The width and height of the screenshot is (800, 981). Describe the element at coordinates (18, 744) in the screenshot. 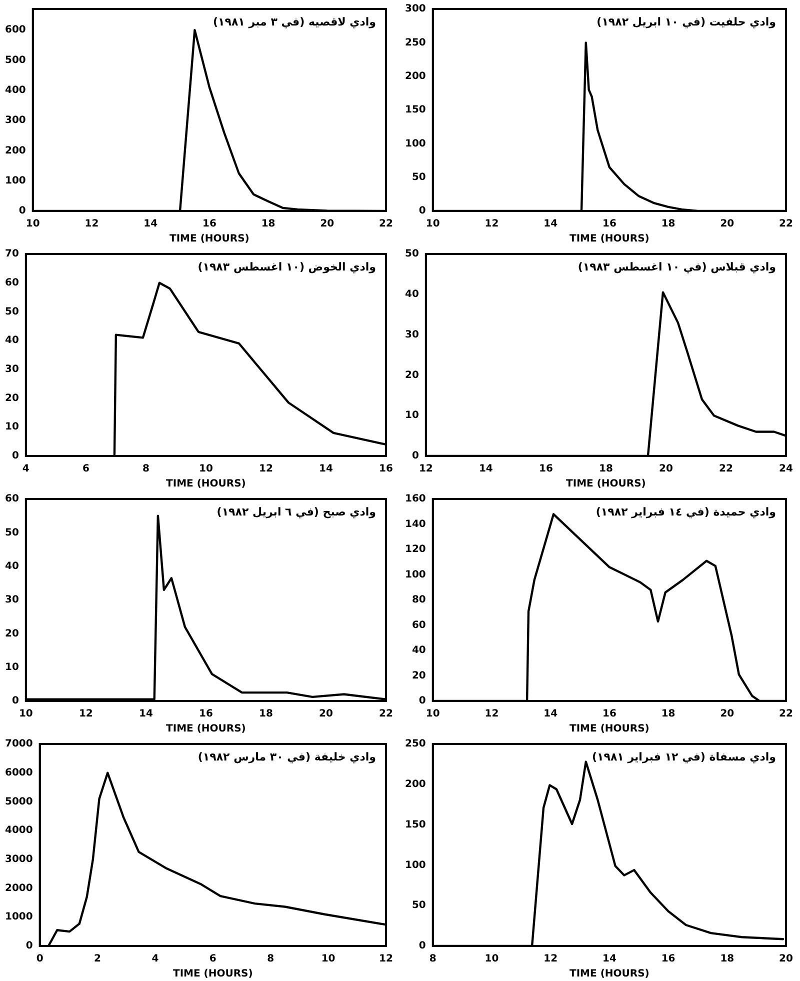

I see `y-tick-label: 7000` at that location.